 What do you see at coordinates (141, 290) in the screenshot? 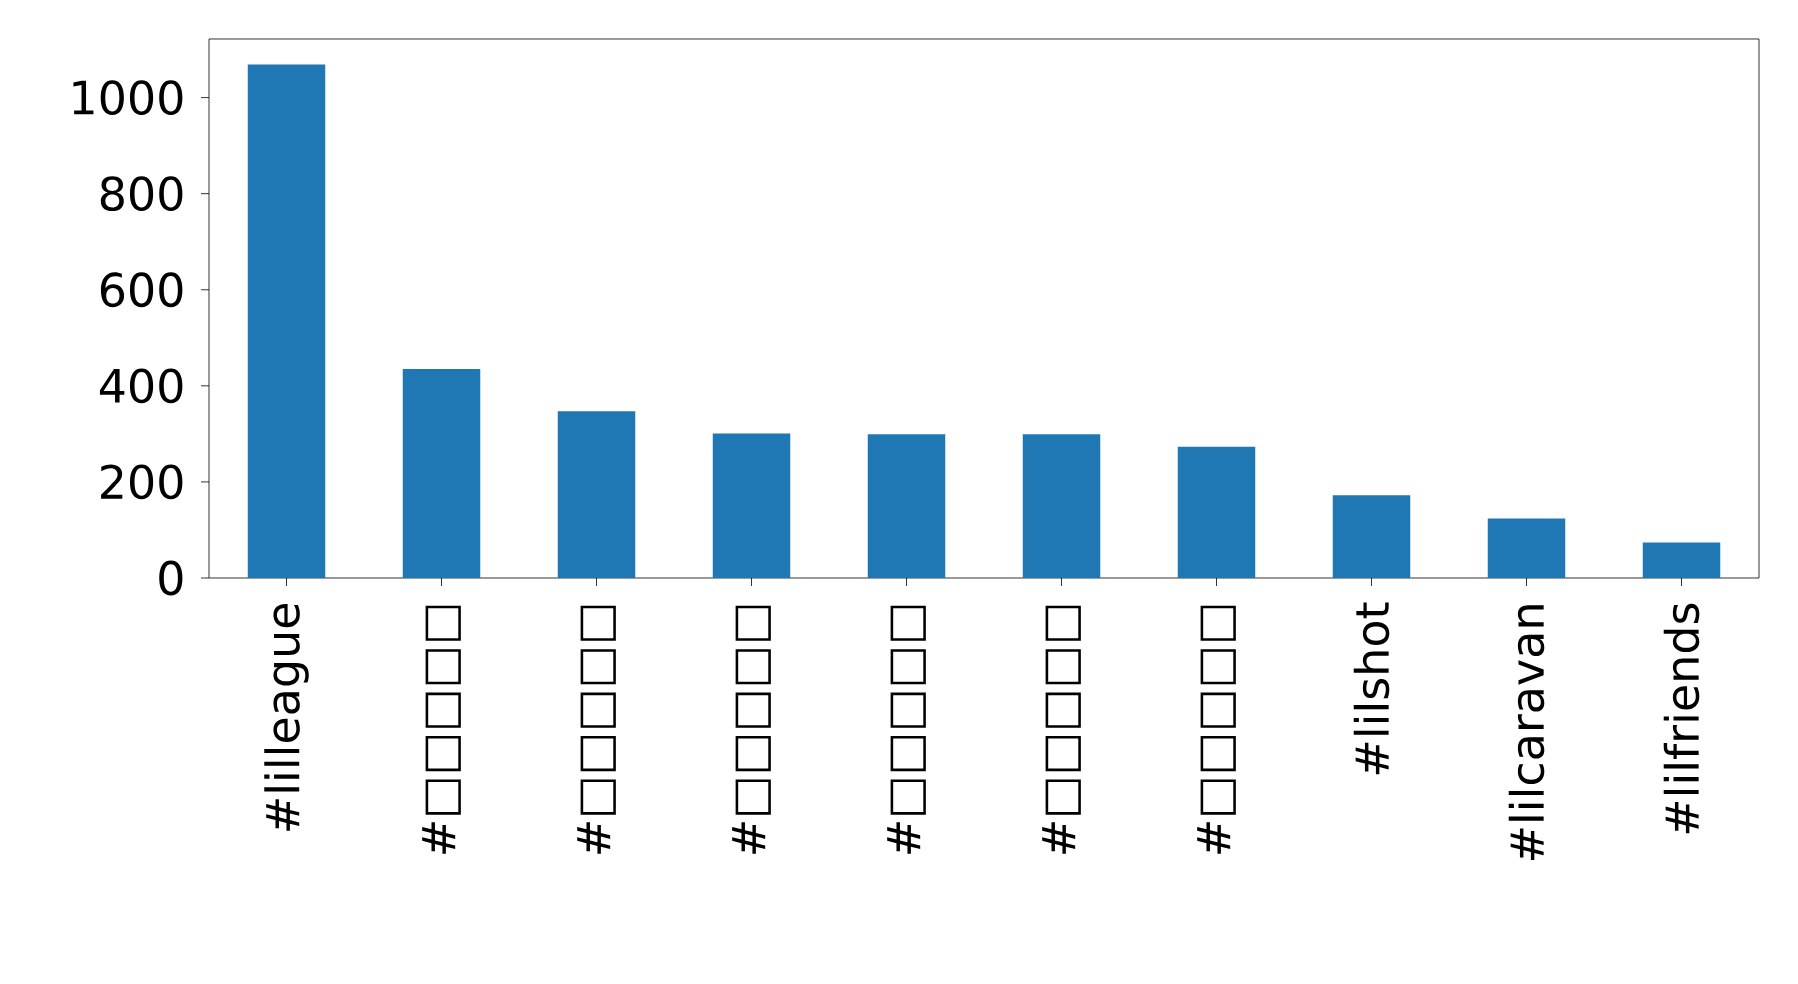
I see `y-tick-label: 600` at bounding box center [141, 290].